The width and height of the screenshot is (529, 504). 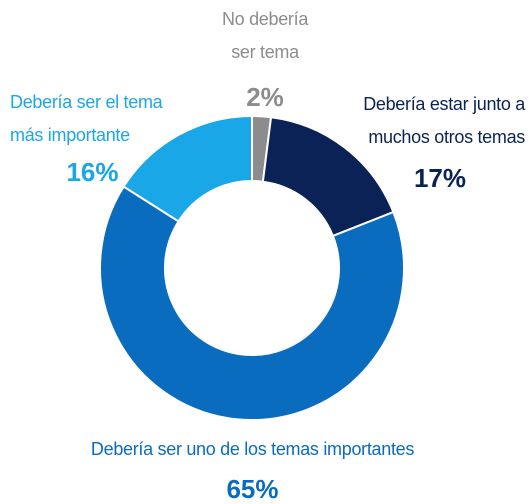 What do you see at coordinates (252, 449) in the screenshot?
I see `segment-label: Debería ser uno de los temas importantes` at bounding box center [252, 449].